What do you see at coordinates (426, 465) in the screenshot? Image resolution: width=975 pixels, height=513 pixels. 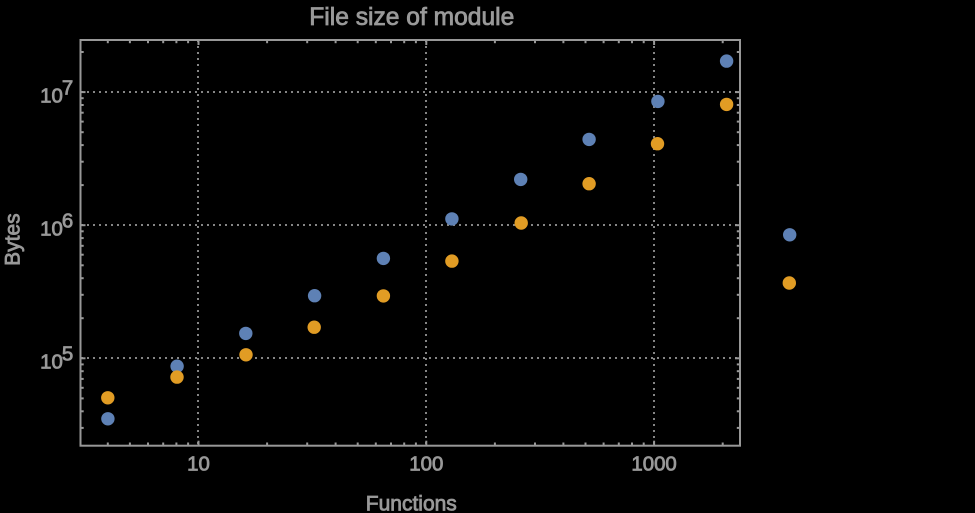 I see `svg-text: 100` at bounding box center [426, 465].